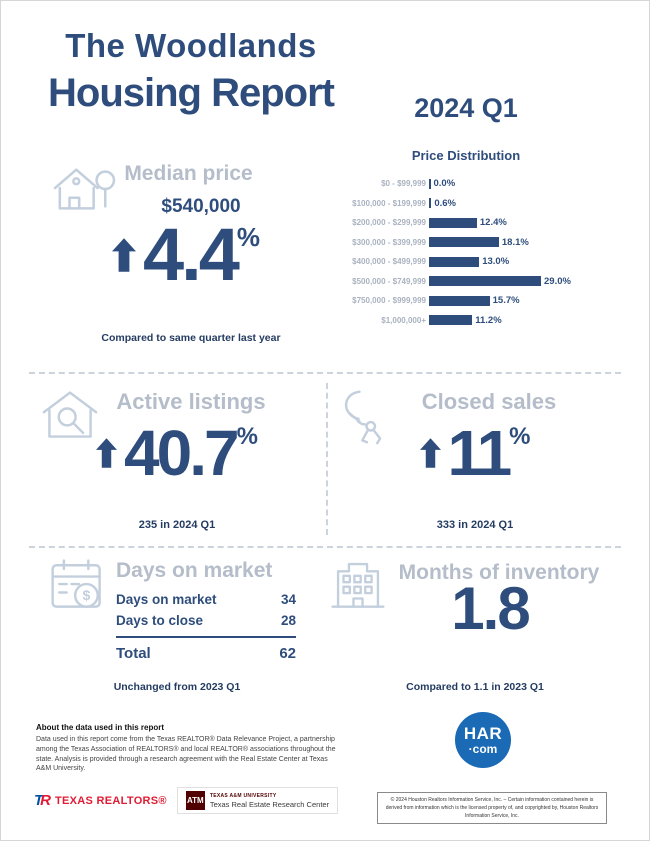 Image resolution: width=650 pixels, height=841 pixels. What do you see at coordinates (287, 653) in the screenshot?
I see `total-value: 62` at bounding box center [287, 653].